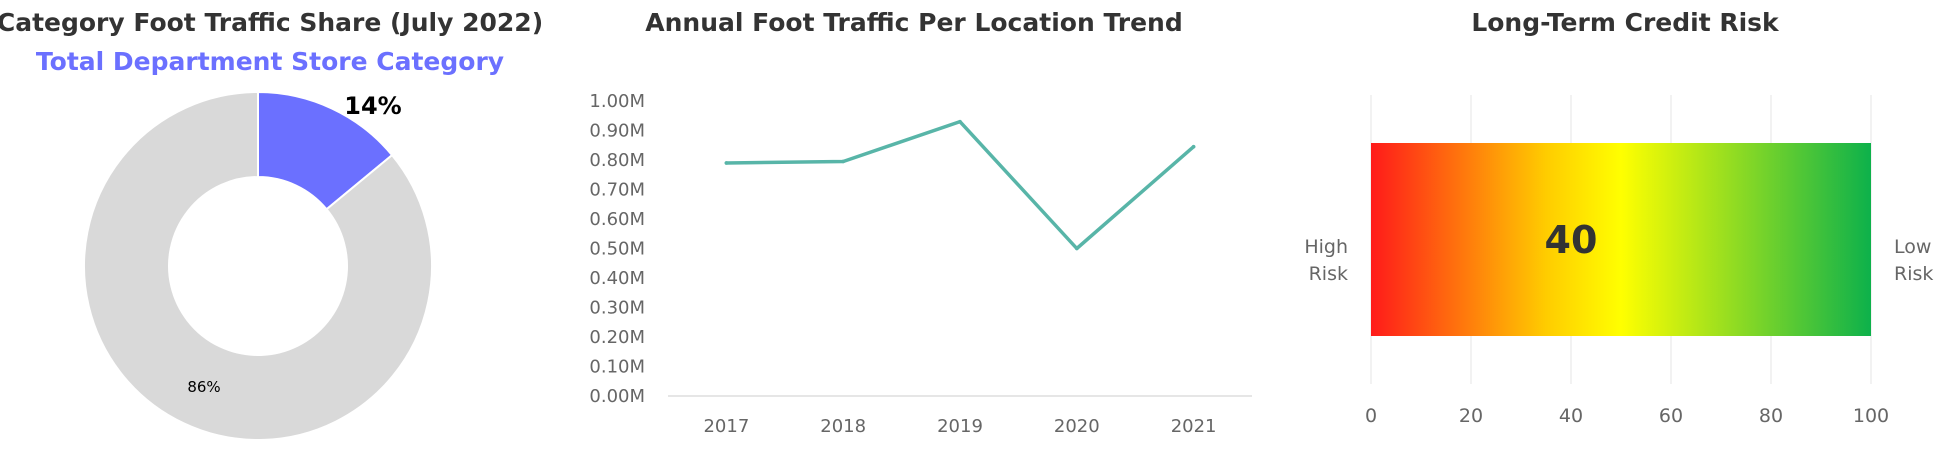 This screenshot has width=1959, height=471. What do you see at coordinates (617, 131) in the screenshot?
I see `y-tick-label: 0.90M` at bounding box center [617, 131].